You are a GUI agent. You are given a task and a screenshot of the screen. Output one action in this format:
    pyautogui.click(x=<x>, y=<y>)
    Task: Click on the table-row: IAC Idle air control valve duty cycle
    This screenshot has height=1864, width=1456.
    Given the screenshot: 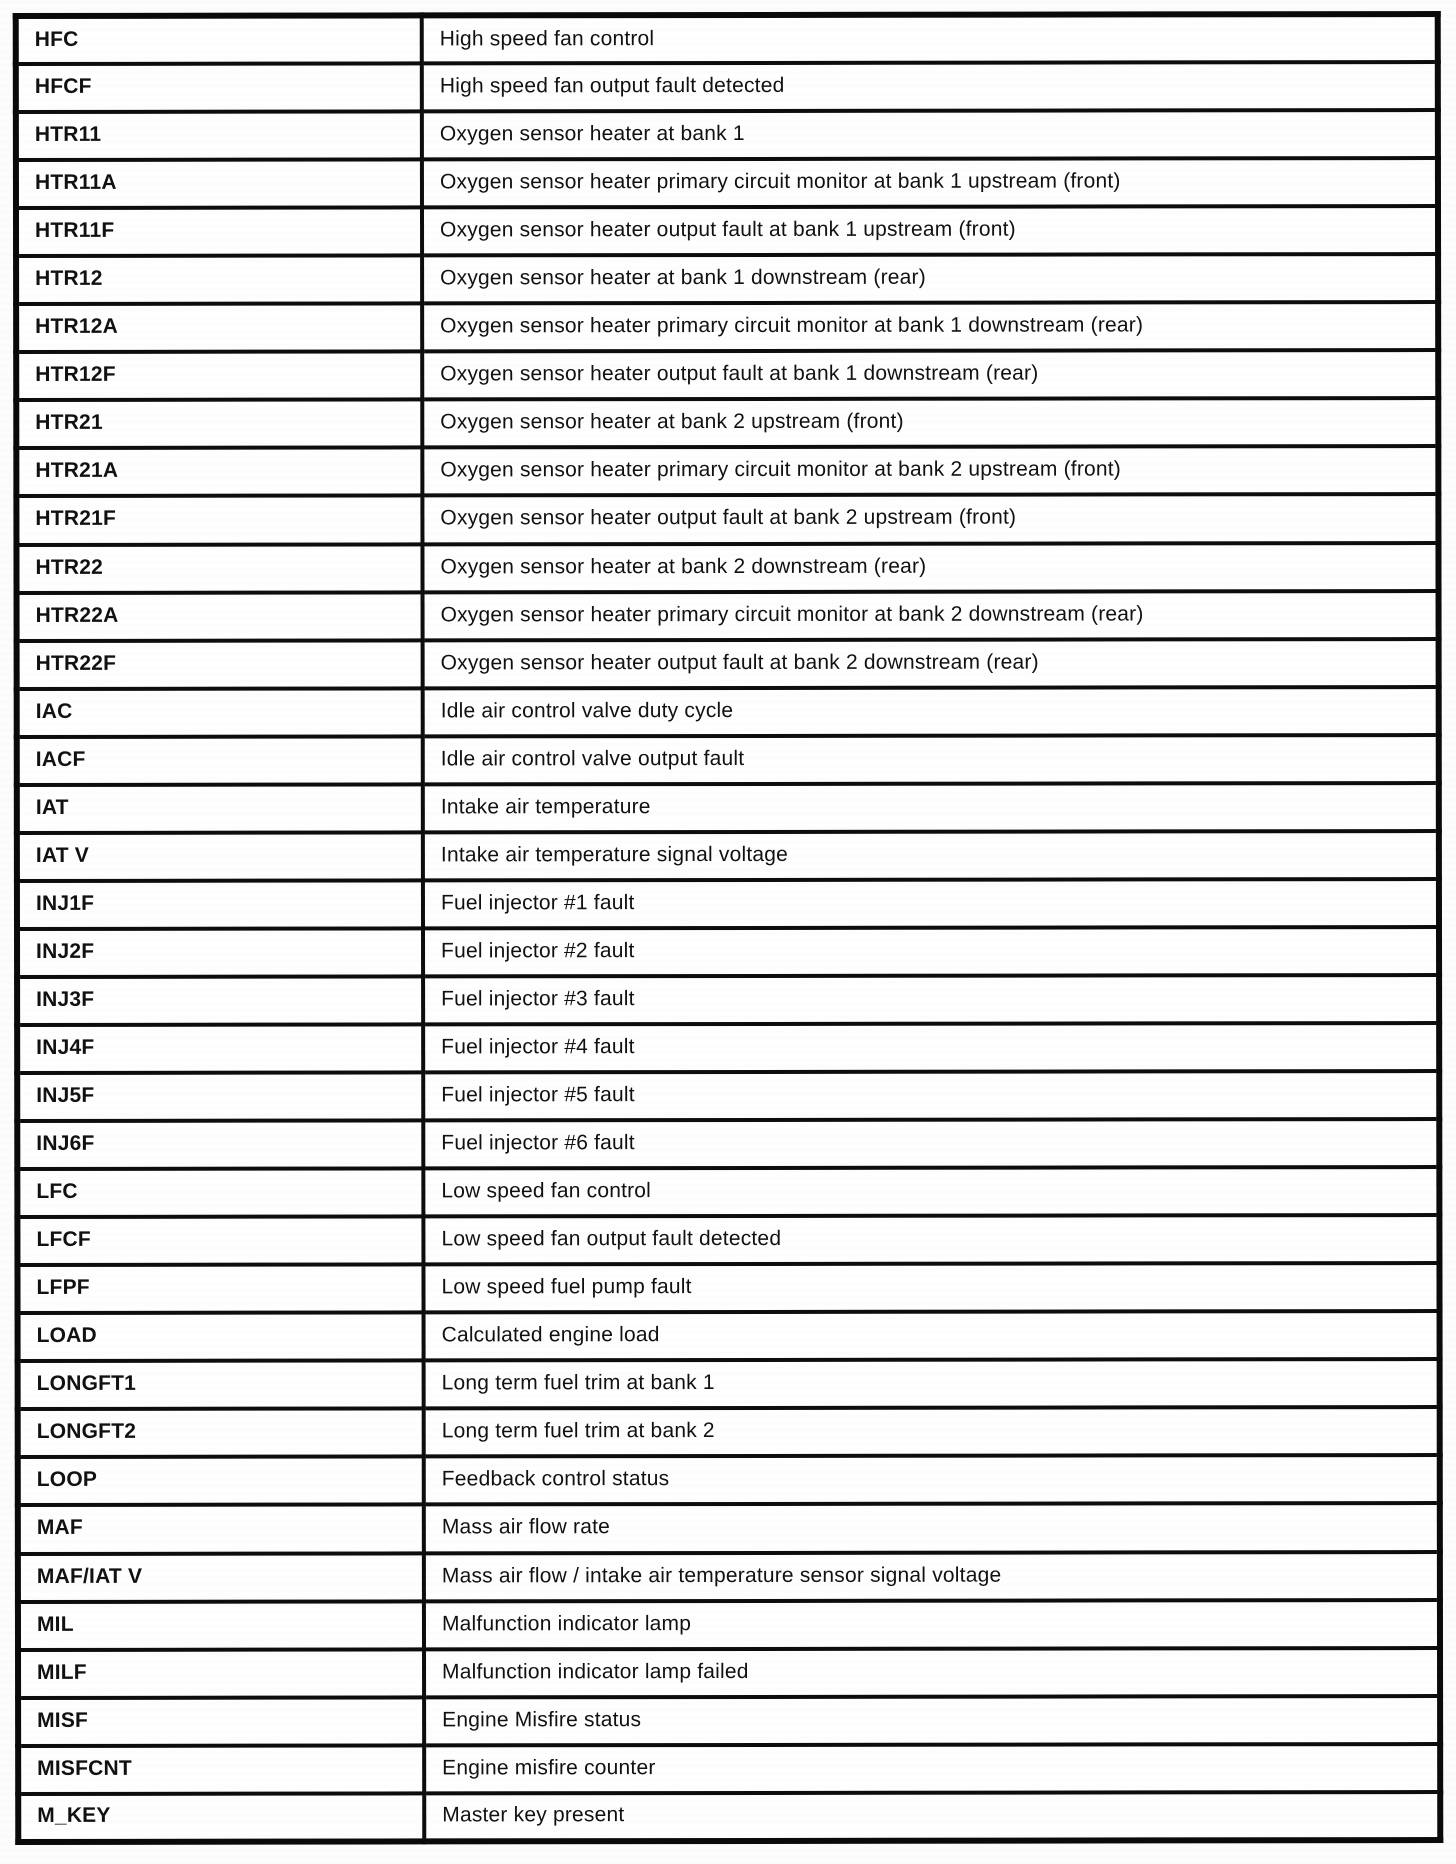 What is the action you would take?
    pyautogui.click(x=727, y=711)
    